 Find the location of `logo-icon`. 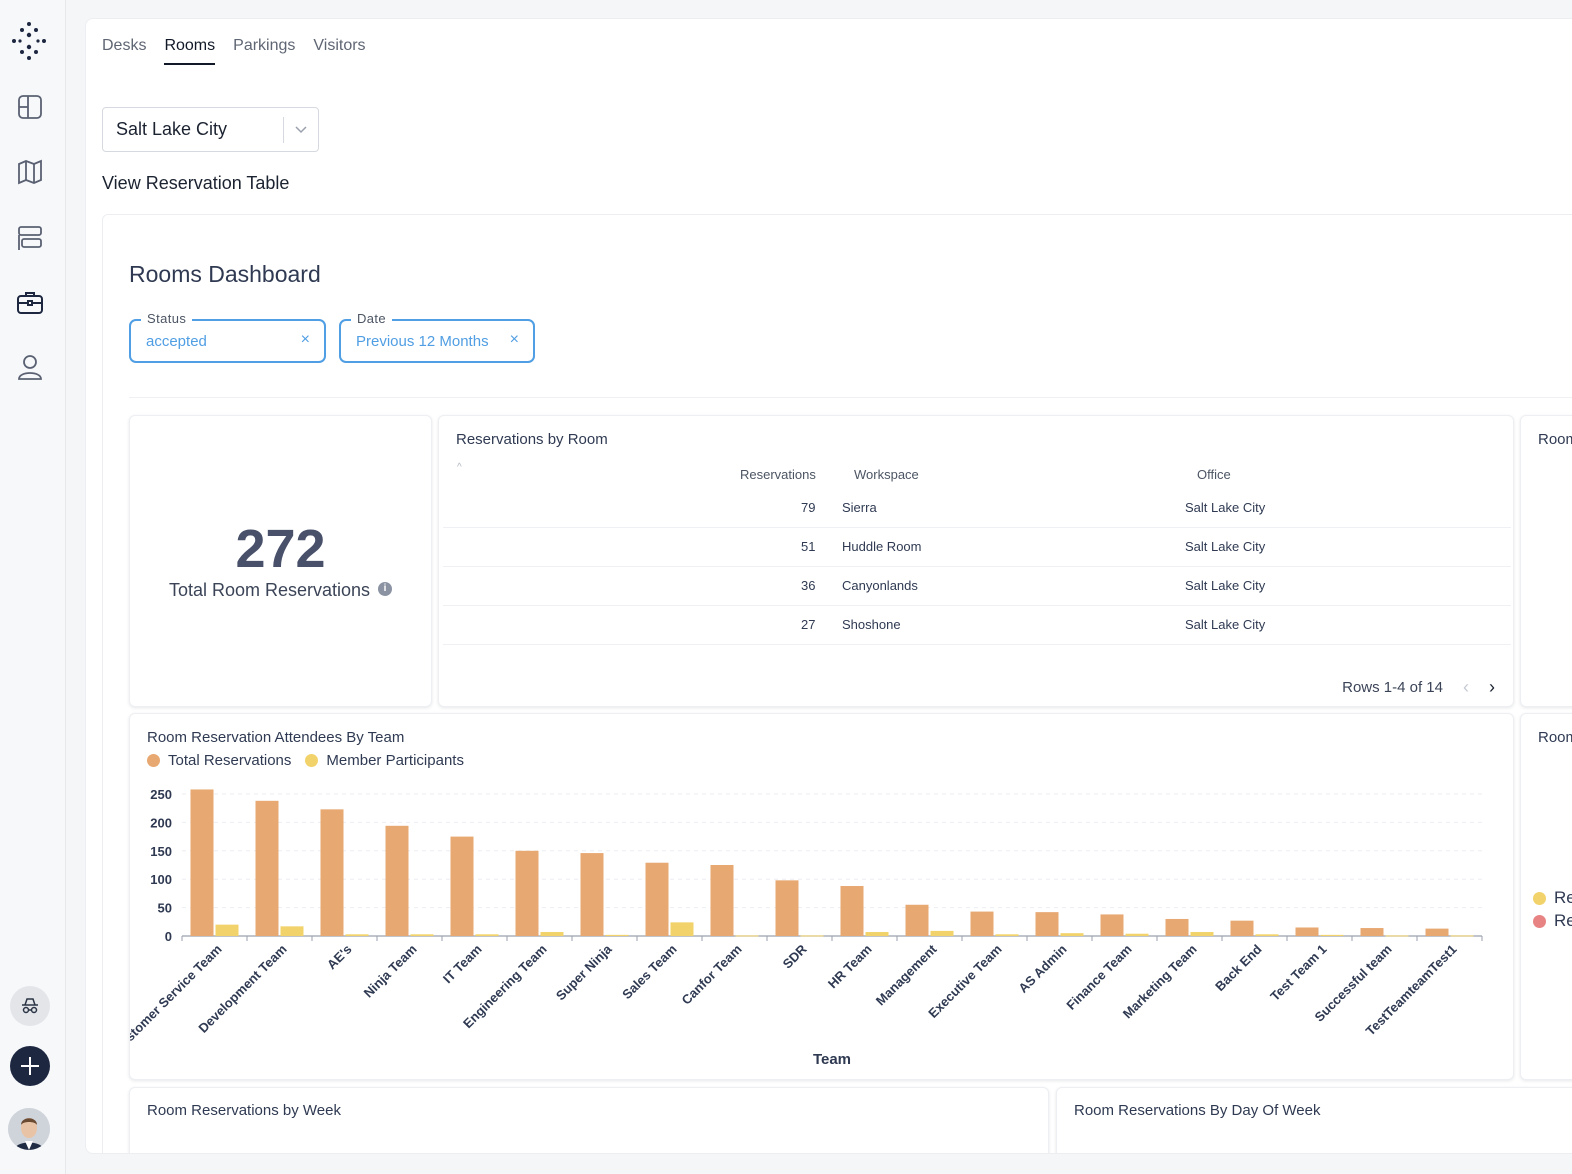

logo-icon is located at coordinates (29, 41).